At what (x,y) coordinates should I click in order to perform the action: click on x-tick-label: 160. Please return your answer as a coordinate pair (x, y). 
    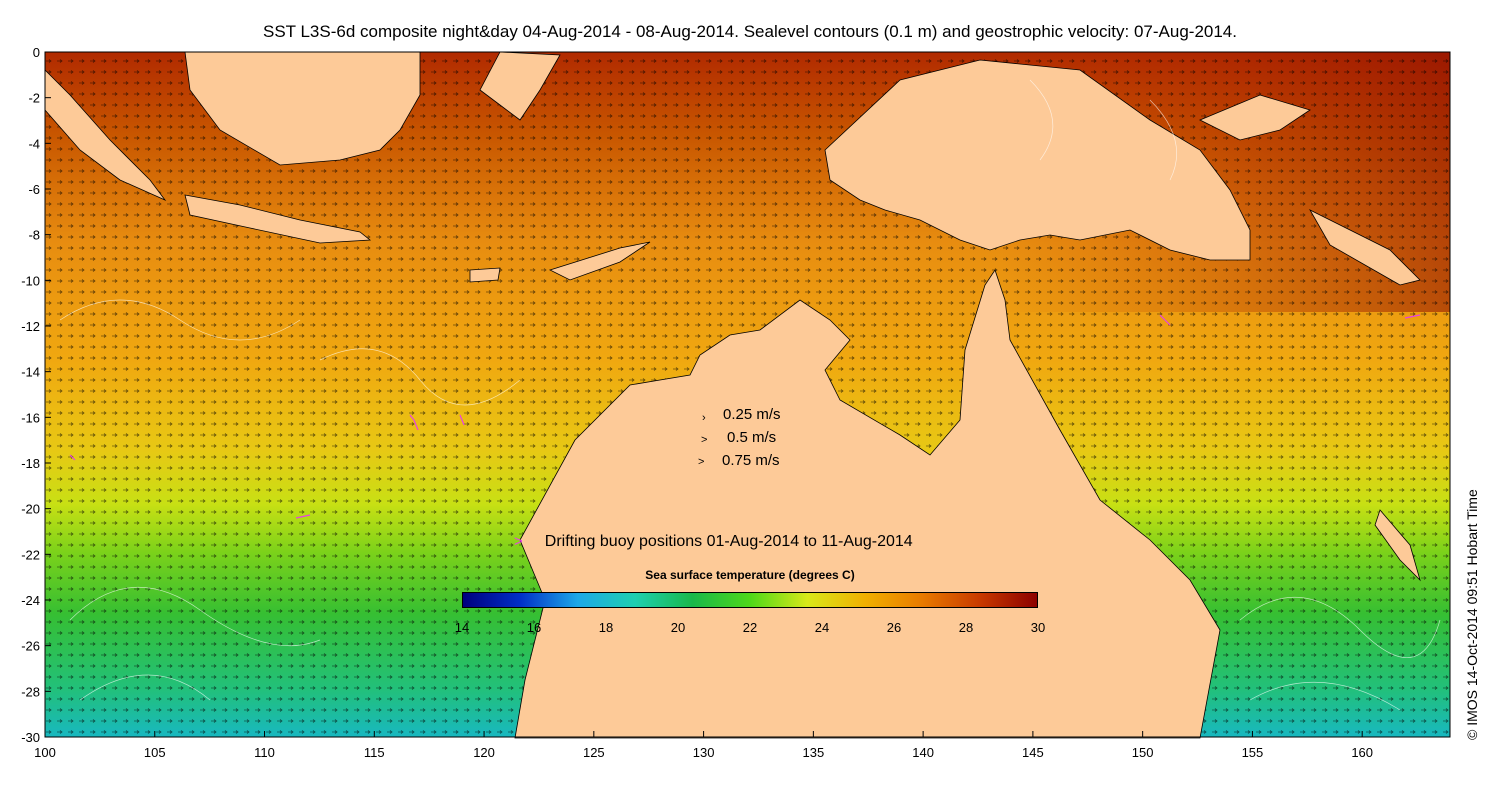
    Looking at the image, I should click on (1362, 752).